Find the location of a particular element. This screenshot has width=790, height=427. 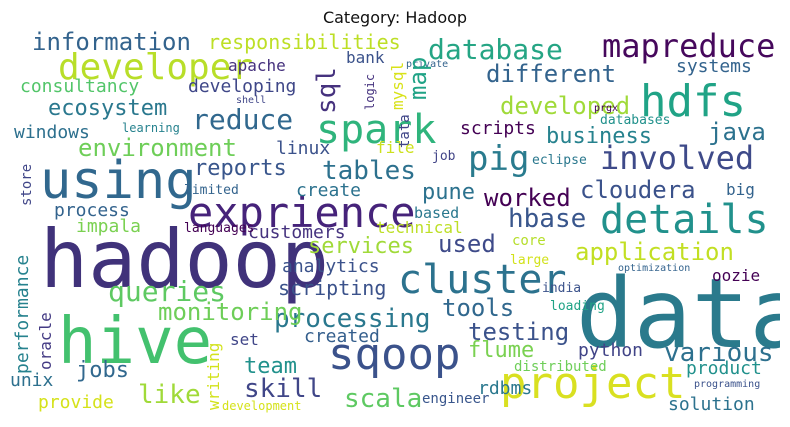

word-different: different is located at coordinates (551, 74).